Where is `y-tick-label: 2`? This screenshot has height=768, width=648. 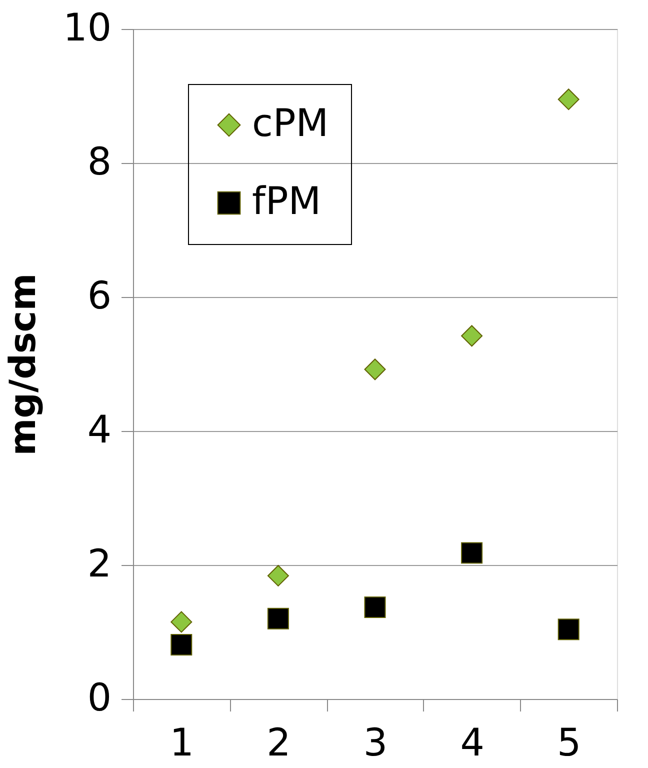
y-tick-label: 2 is located at coordinates (99, 564).